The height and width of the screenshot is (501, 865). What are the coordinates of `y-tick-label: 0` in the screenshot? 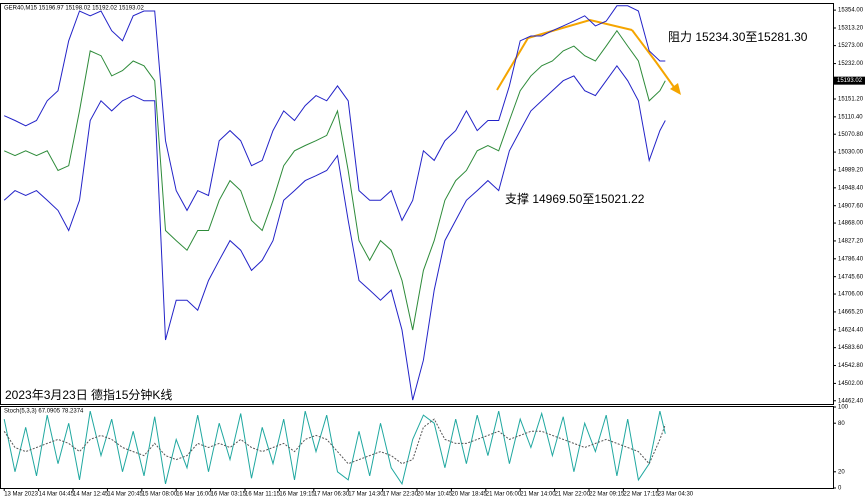 It's located at (840, 489).